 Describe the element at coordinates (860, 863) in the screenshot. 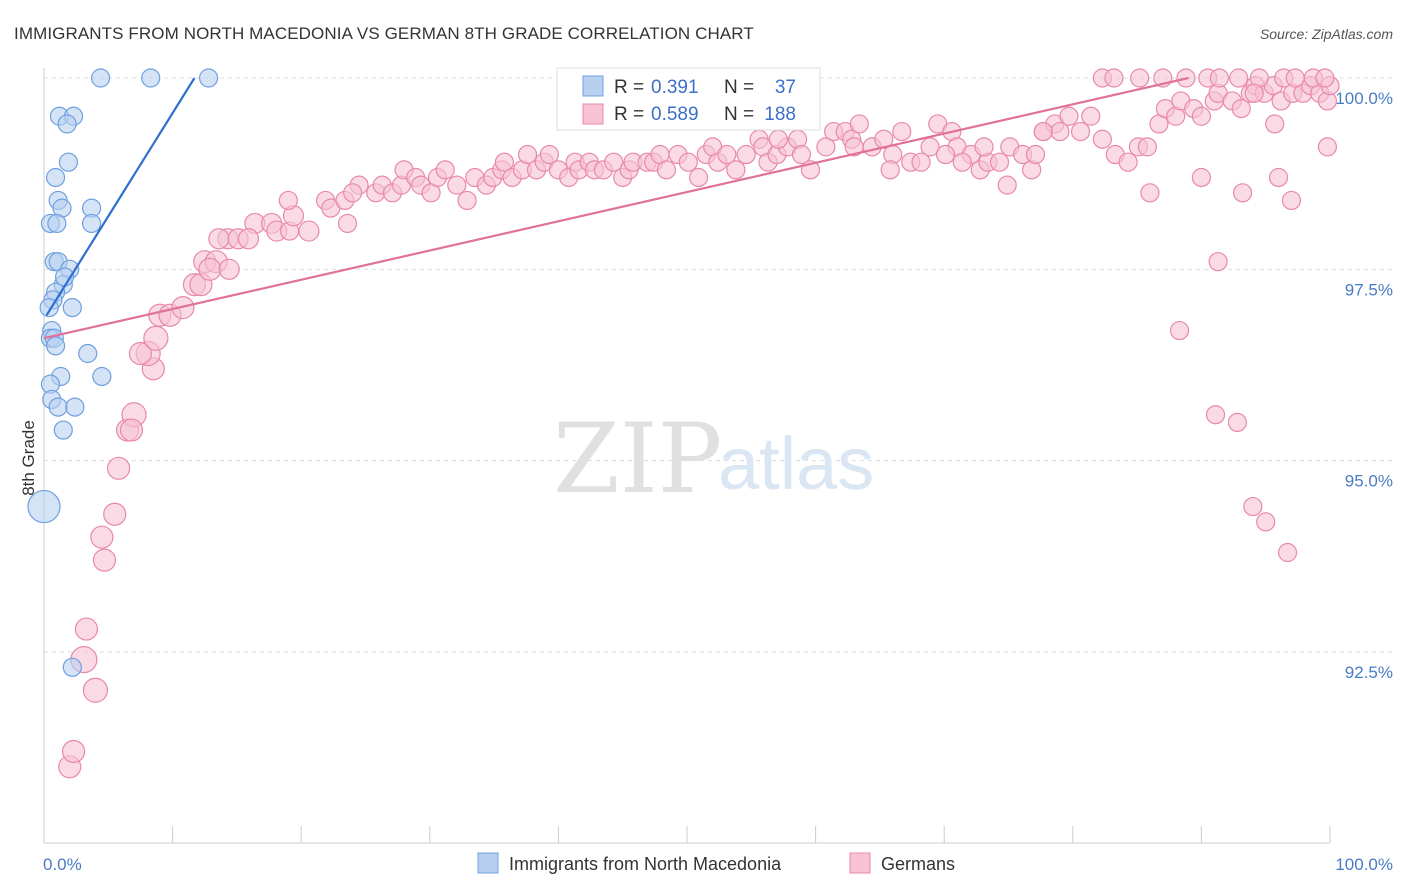

I see `legend-pink-swatch` at that location.